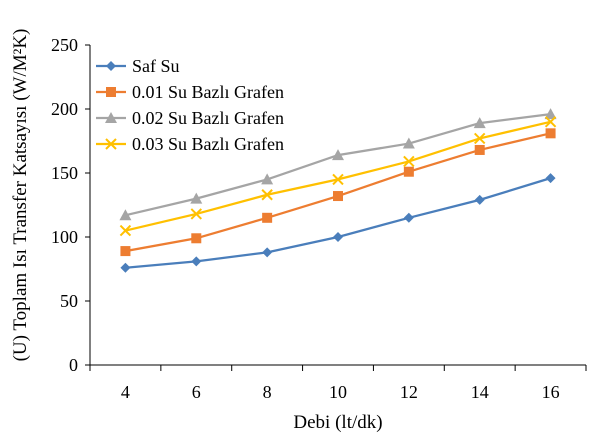  I want to click on x-tick-label: 16, so click(551, 392).